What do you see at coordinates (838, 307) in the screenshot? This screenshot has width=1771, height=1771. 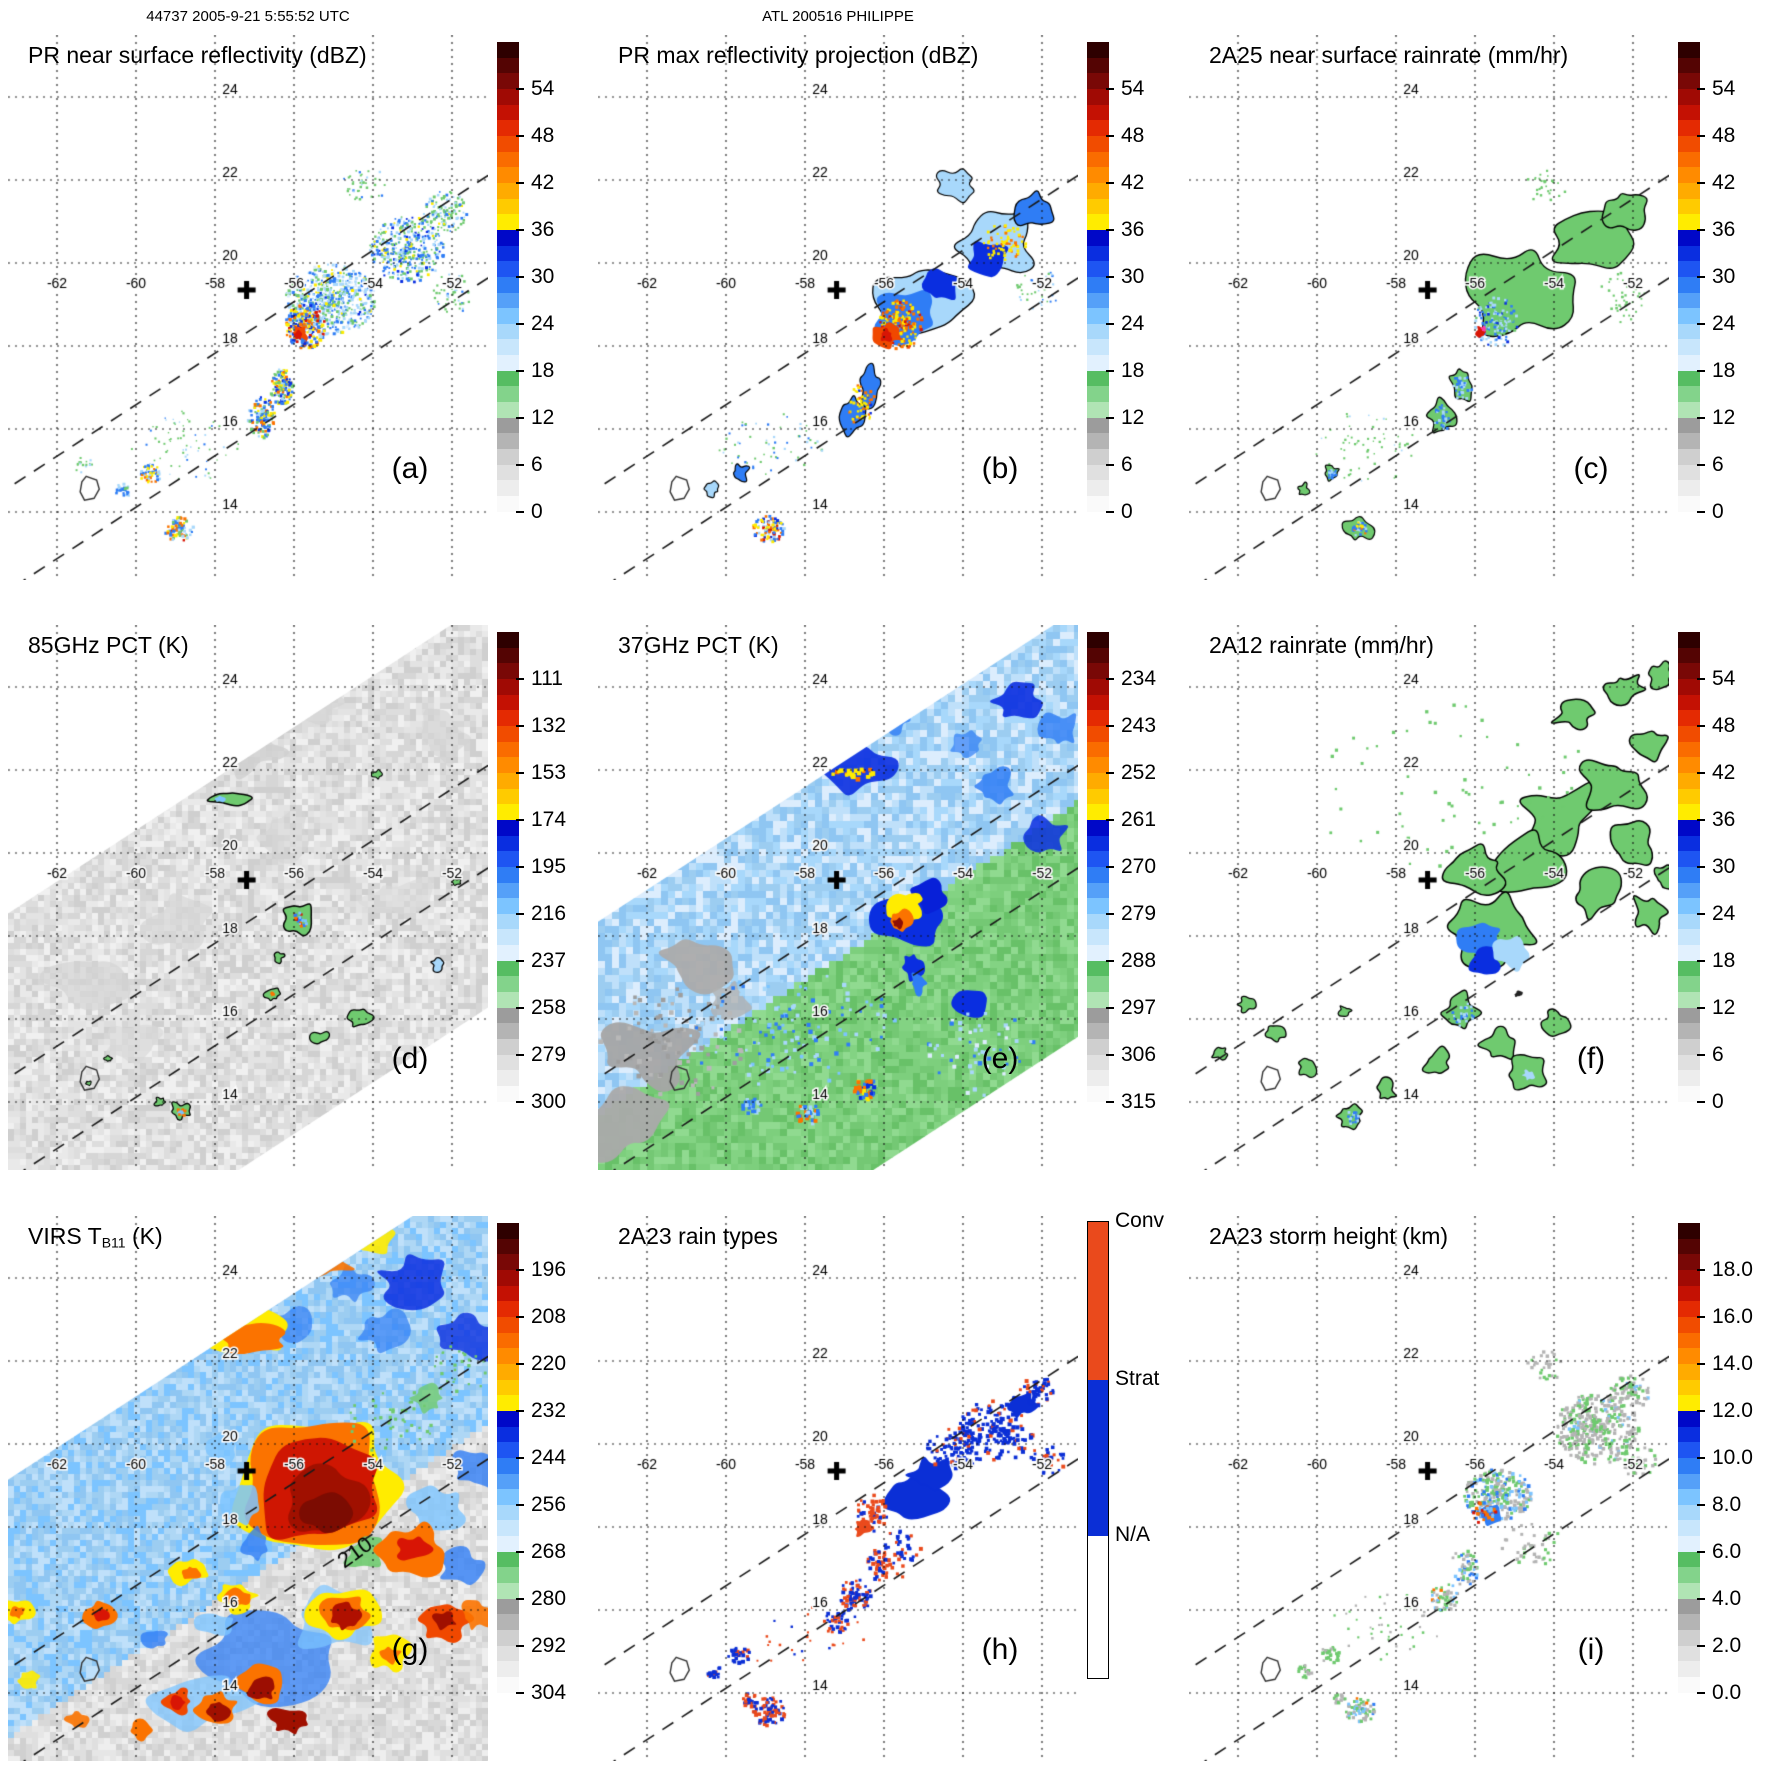 I see `map-canvas-b` at bounding box center [838, 307].